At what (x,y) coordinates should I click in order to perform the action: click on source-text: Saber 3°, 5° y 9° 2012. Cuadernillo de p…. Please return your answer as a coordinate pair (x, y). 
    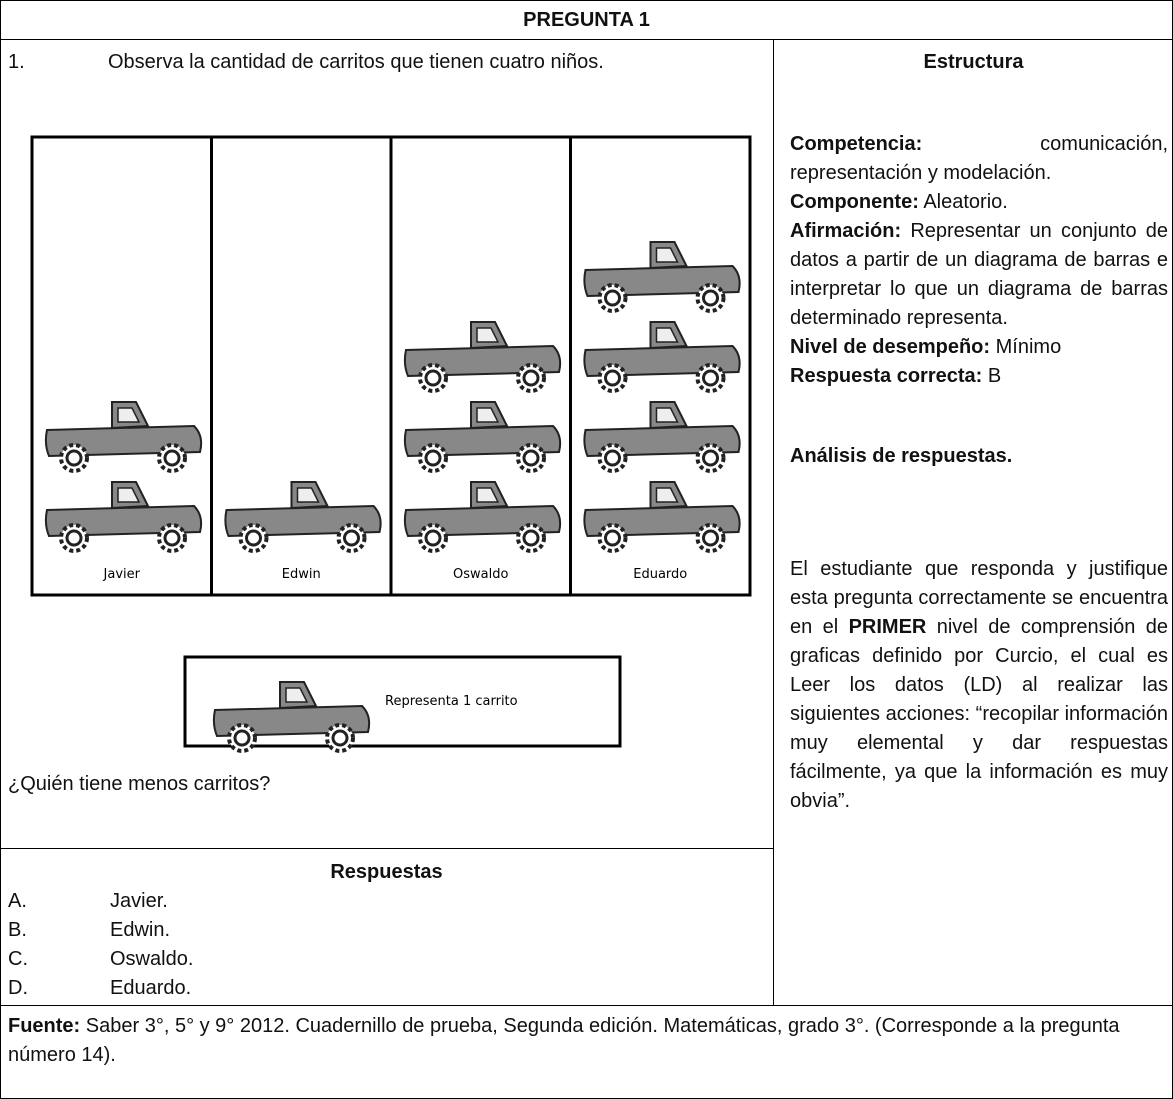
    Looking at the image, I should click on (564, 1040).